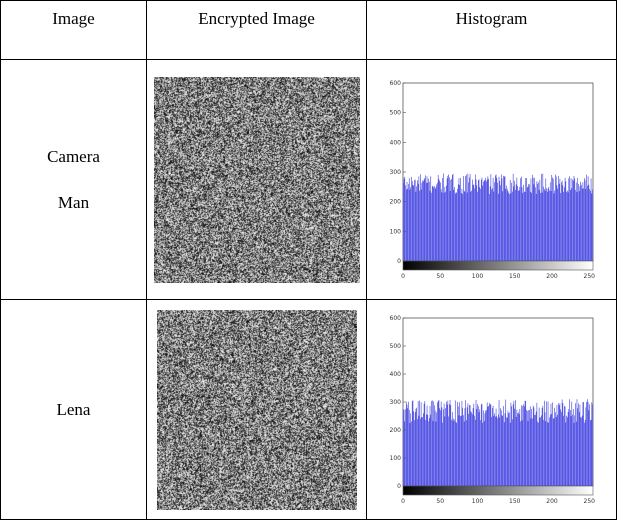  I want to click on y-tick-label: 100, so click(395, 231).